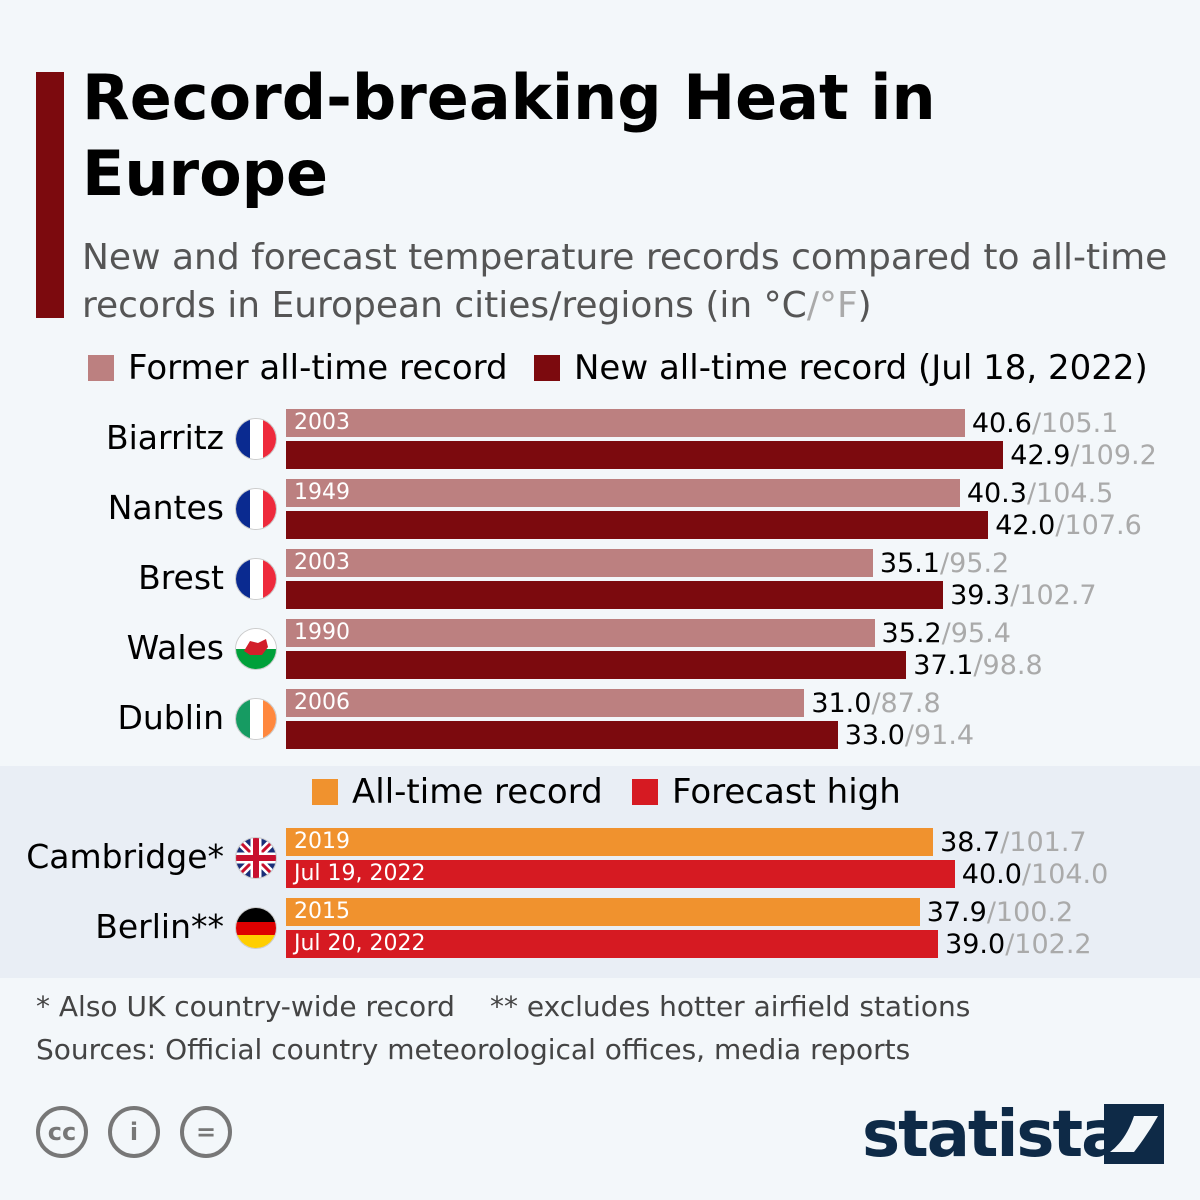 This screenshot has height=1200, width=1200. I want to click on wales-flag-icon, so click(256, 649).